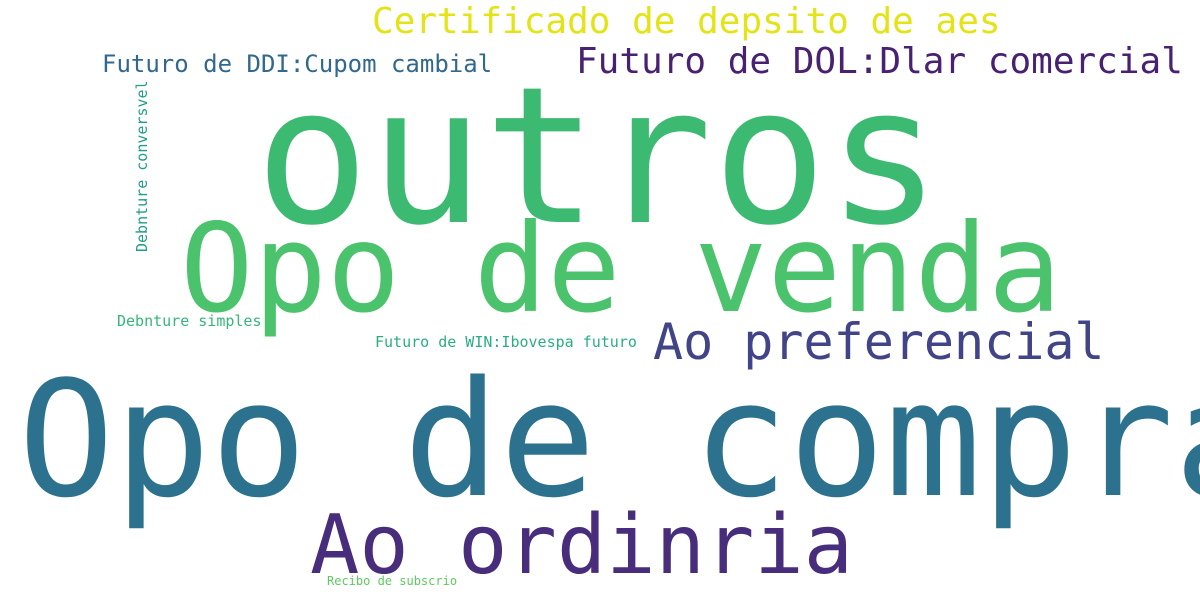  What do you see at coordinates (582, 545) in the screenshot?
I see `word-acao-ordinaria: Ao ordinria` at bounding box center [582, 545].